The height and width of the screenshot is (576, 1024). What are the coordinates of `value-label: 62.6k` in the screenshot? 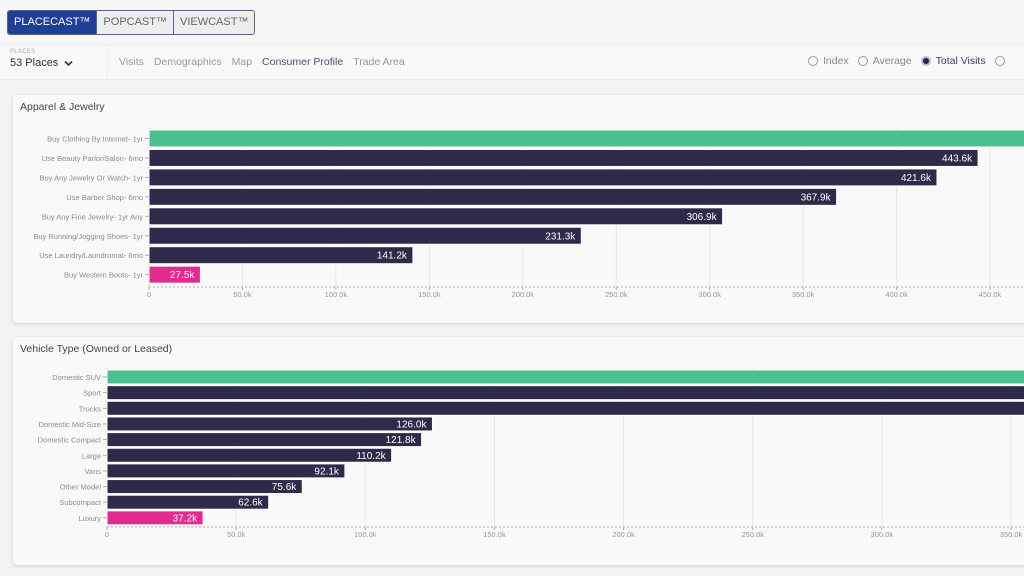 It's located at (250, 503).